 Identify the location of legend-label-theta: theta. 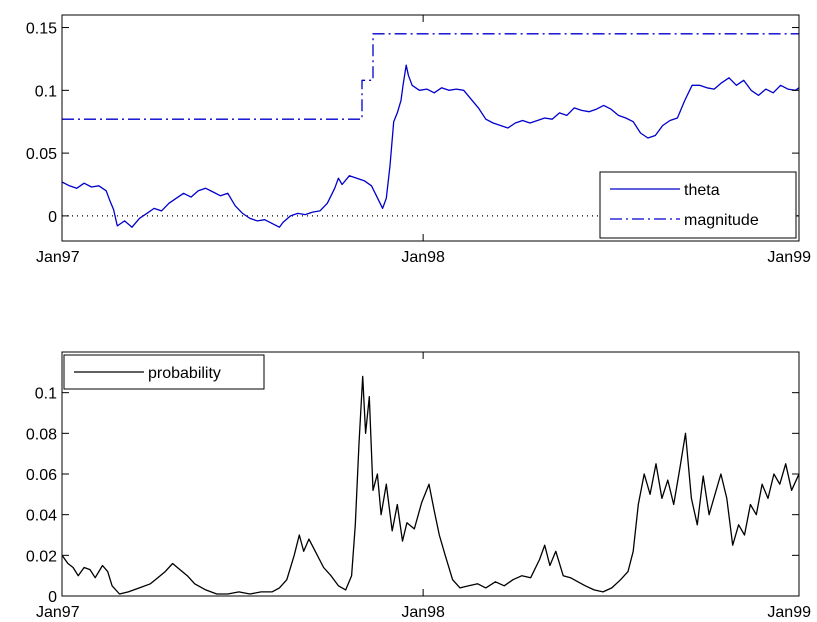
(702, 190).